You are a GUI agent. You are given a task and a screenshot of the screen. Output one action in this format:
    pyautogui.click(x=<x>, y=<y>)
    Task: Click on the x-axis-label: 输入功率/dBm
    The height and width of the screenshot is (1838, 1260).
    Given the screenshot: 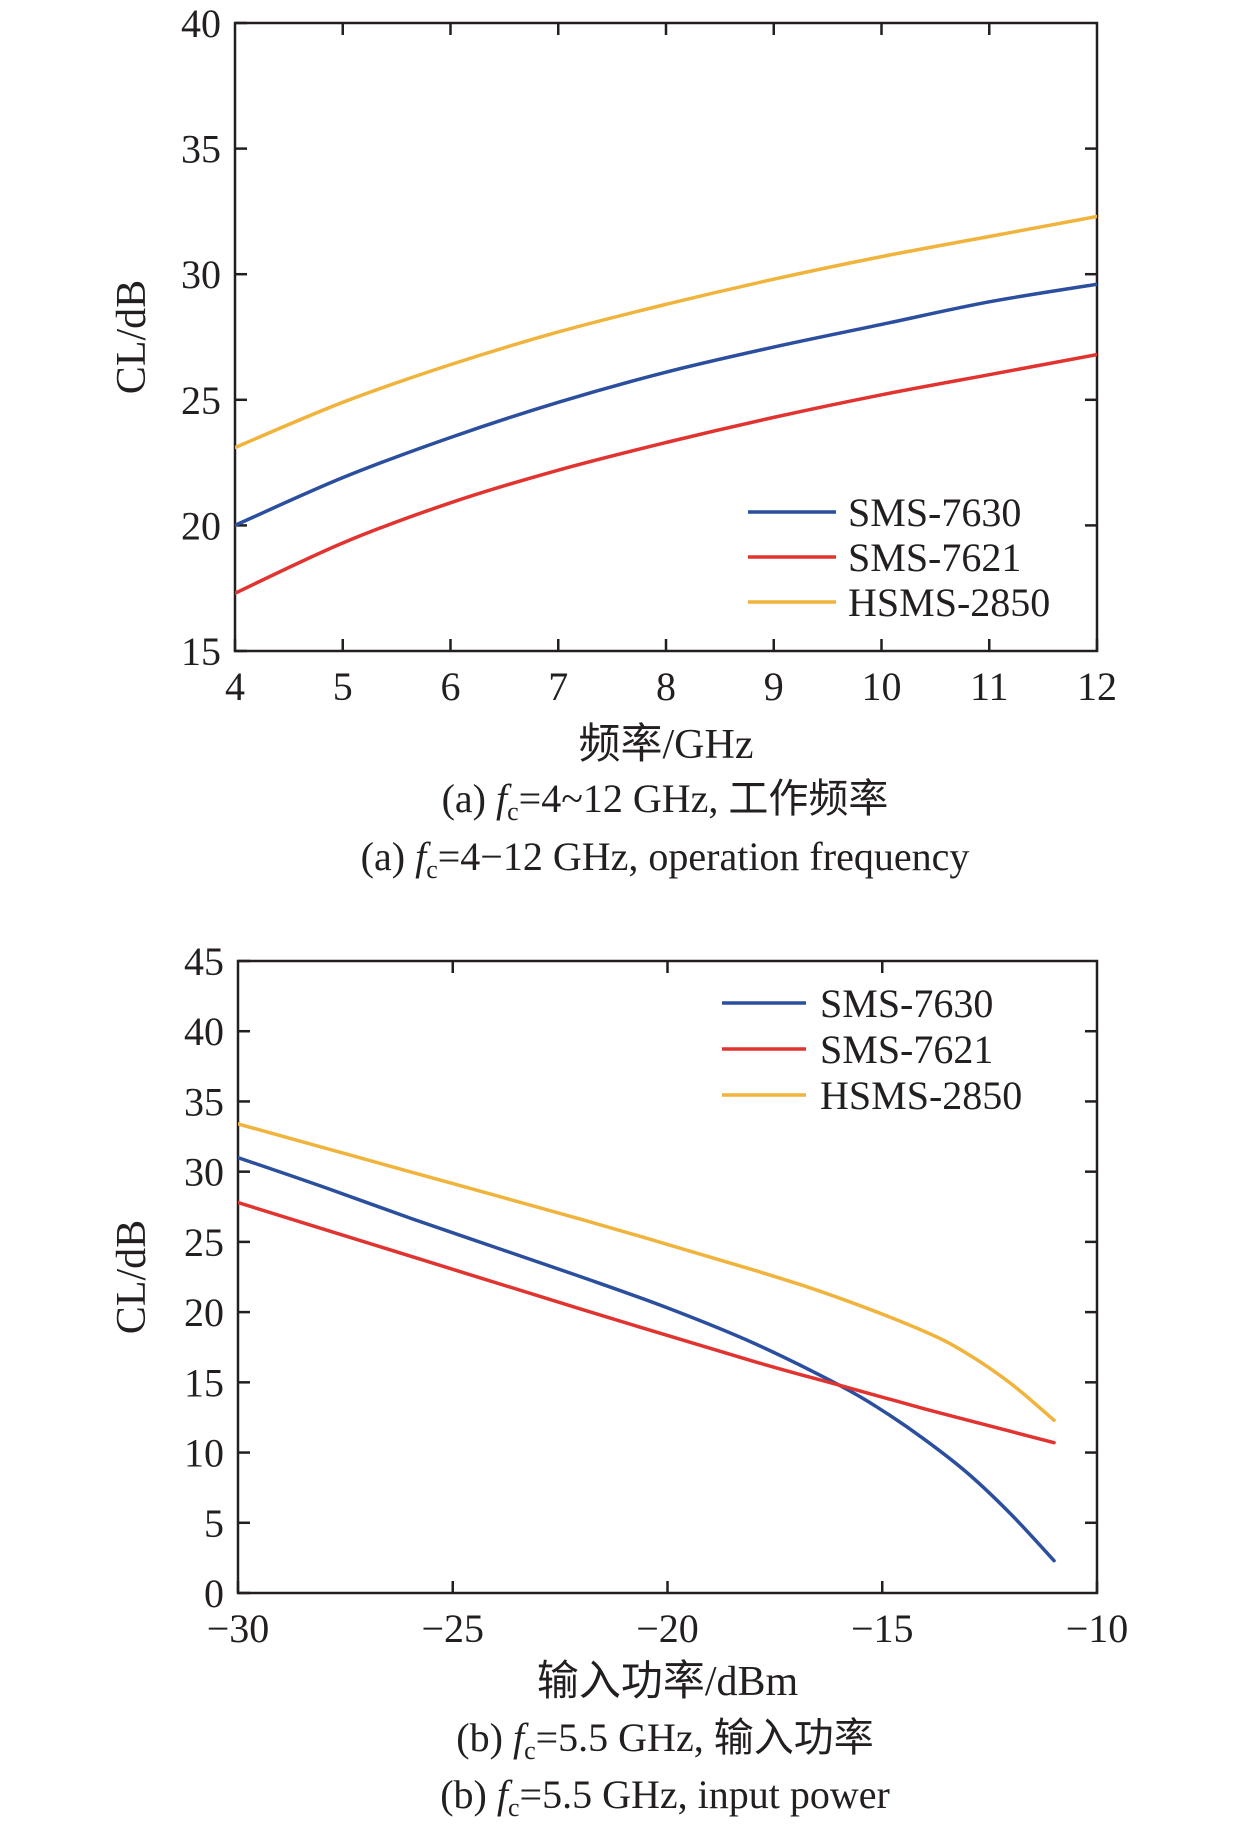 What is the action you would take?
    pyautogui.click(x=668, y=1681)
    